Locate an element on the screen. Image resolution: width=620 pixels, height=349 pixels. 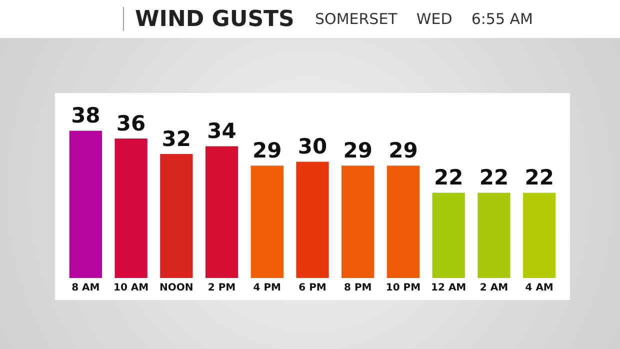
chart-title: WIND GUSTS is located at coordinates (214, 19).